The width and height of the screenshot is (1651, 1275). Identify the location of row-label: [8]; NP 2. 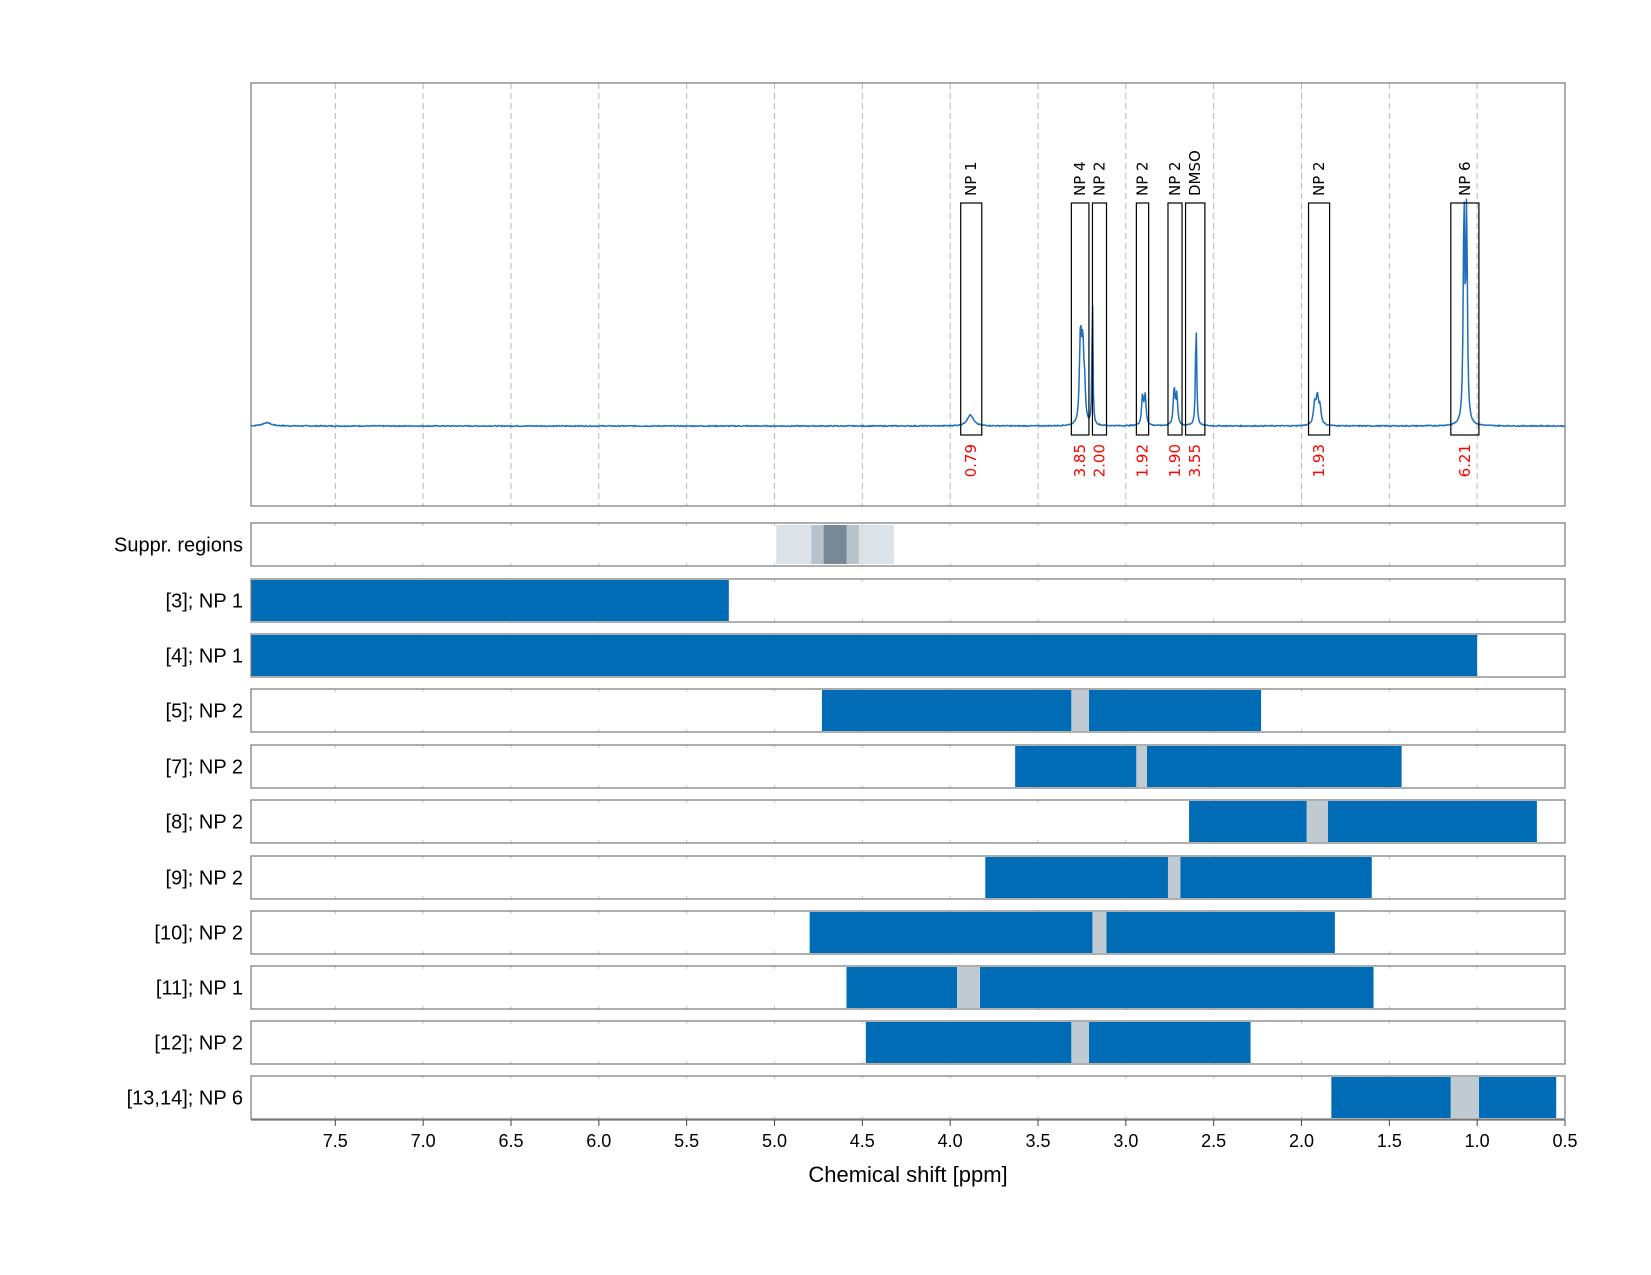
(204, 823).